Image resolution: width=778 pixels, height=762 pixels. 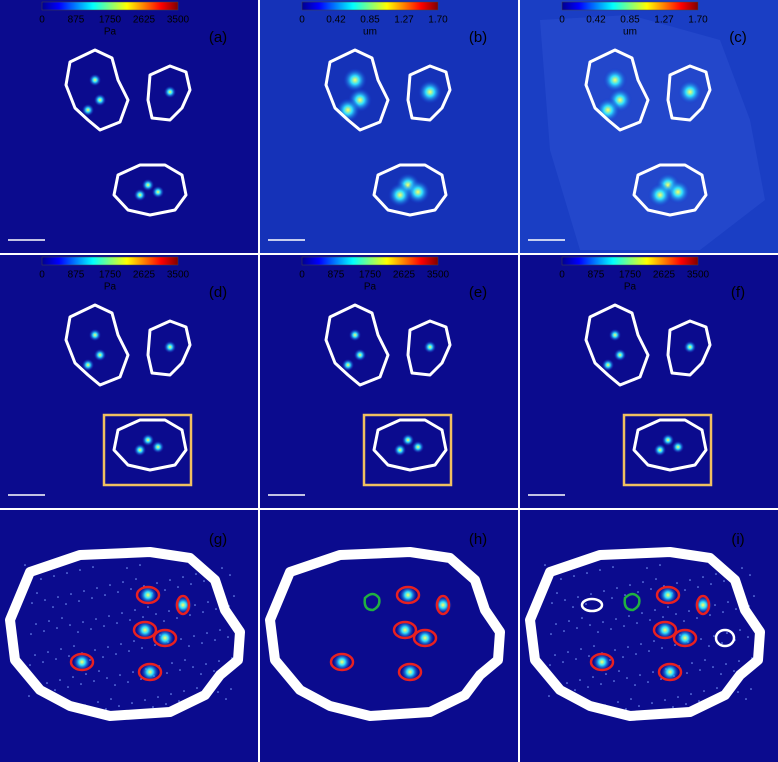 What do you see at coordinates (630, 32) in the screenshot?
I see `colorbar-unit: um` at bounding box center [630, 32].